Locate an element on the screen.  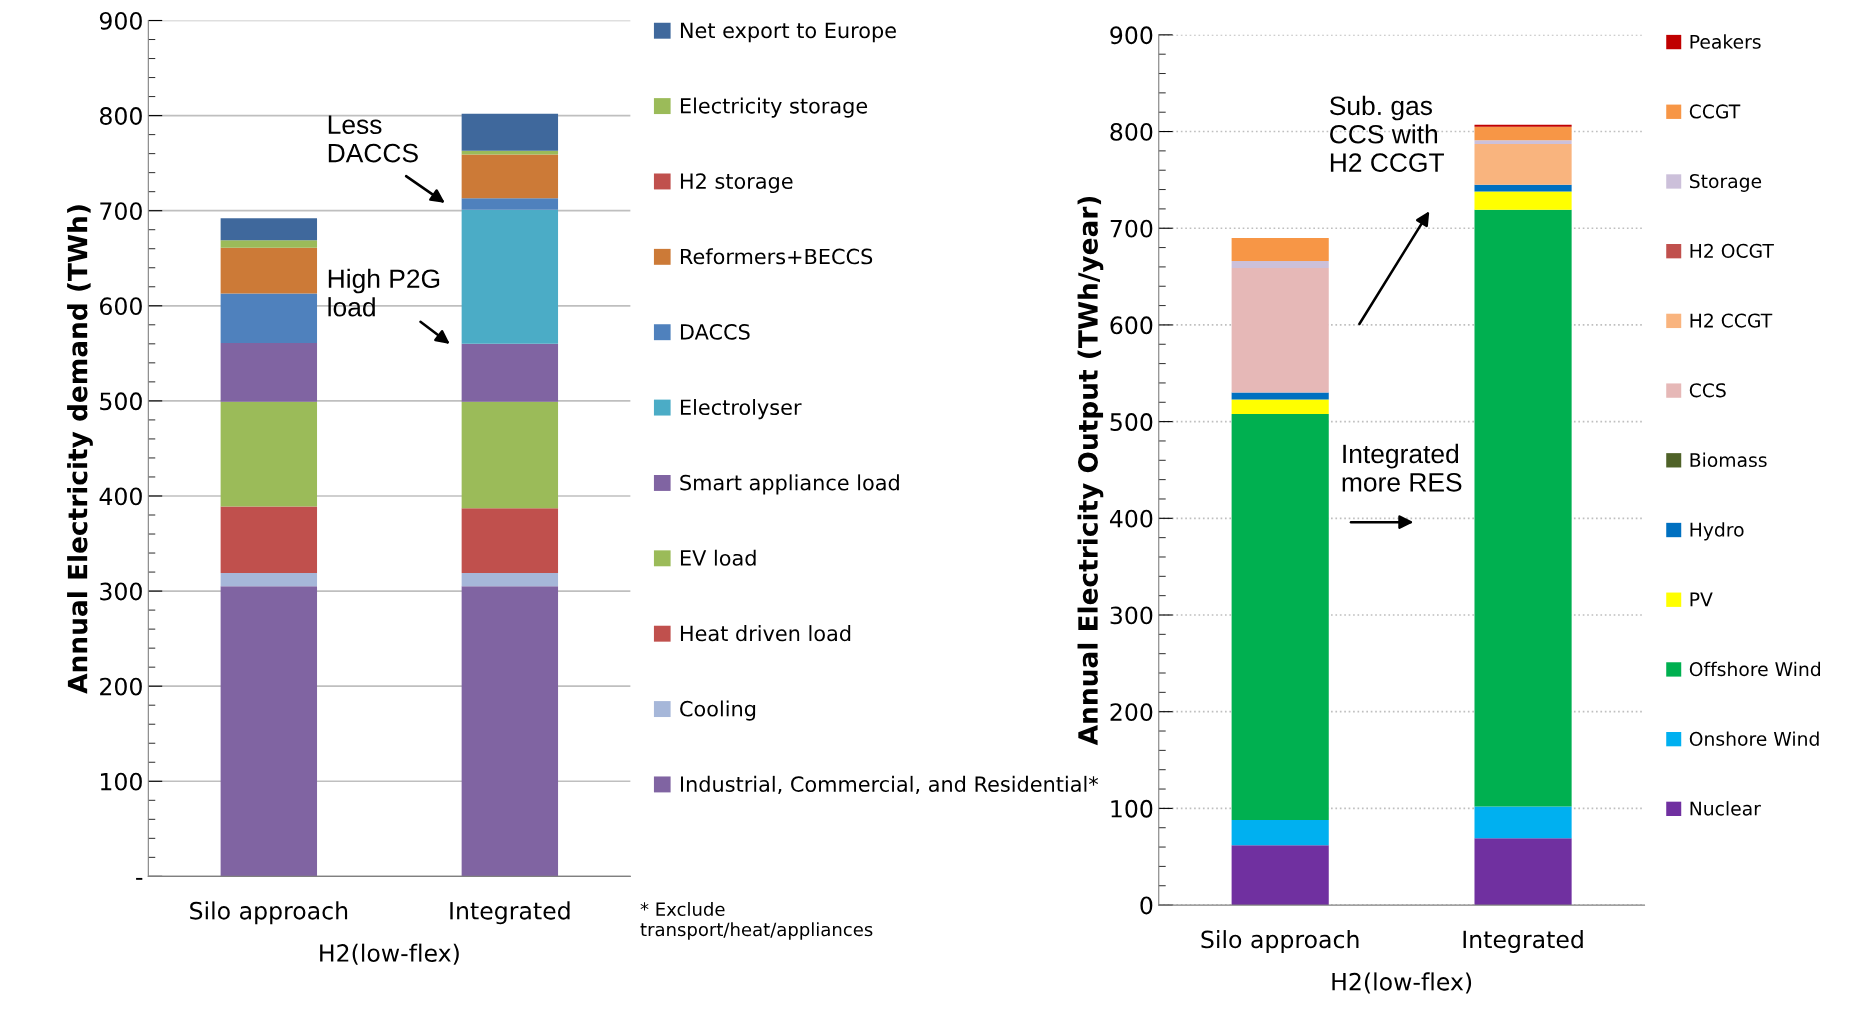
legend-label: H2 storage is located at coordinates (736, 183).